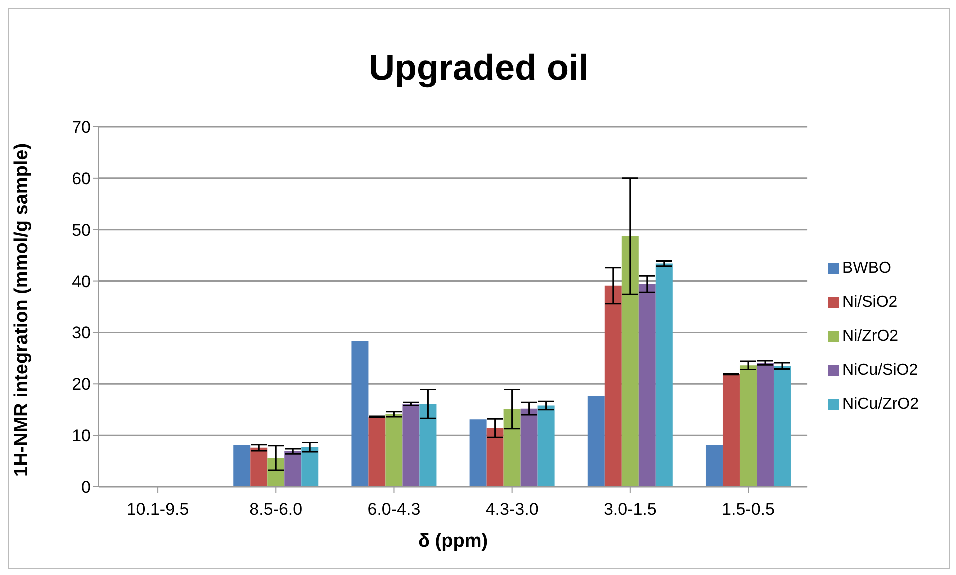 The width and height of the screenshot is (956, 575). Describe the element at coordinates (81, 230) in the screenshot. I see `y-tick-label: 50` at that location.